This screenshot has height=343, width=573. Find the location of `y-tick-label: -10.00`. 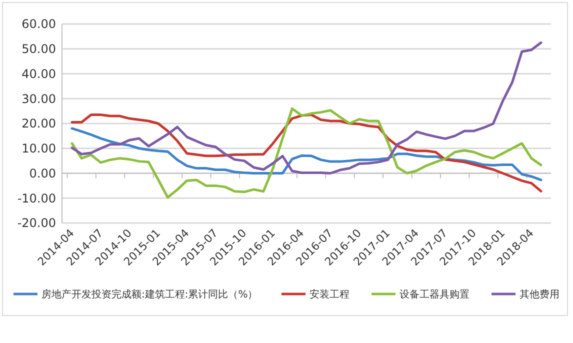

y-tick-label: -10.00 is located at coordinates (36, 198).